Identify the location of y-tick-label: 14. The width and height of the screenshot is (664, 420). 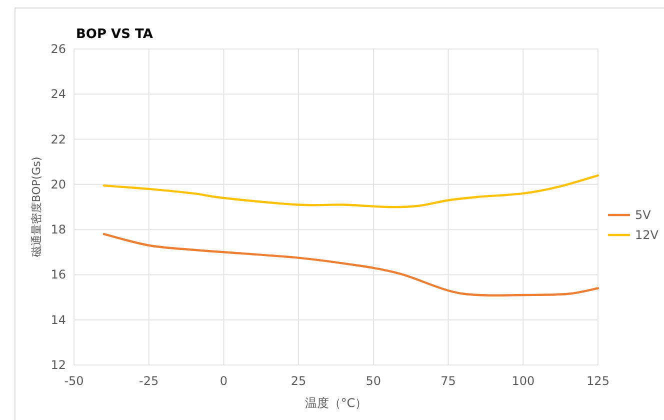
(58, 319).